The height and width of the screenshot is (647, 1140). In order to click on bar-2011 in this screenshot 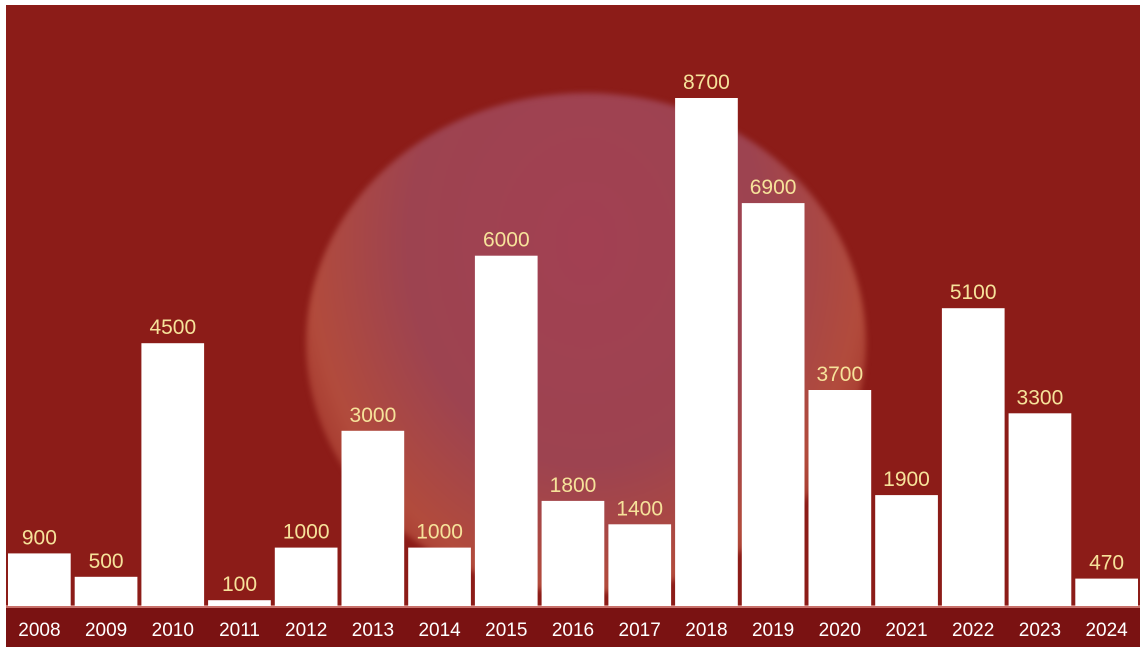, I will do `click(239, 603)`.